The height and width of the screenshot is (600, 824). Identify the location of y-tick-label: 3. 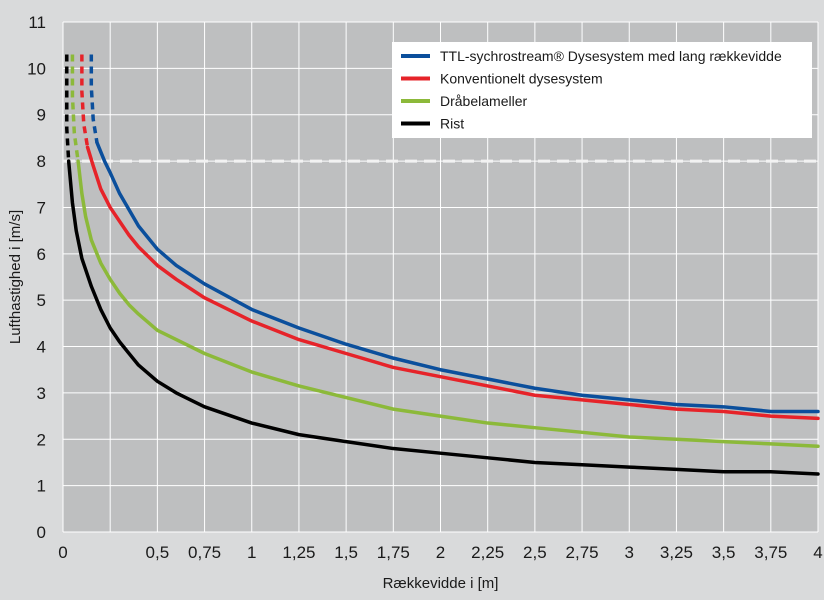
(41, 393).